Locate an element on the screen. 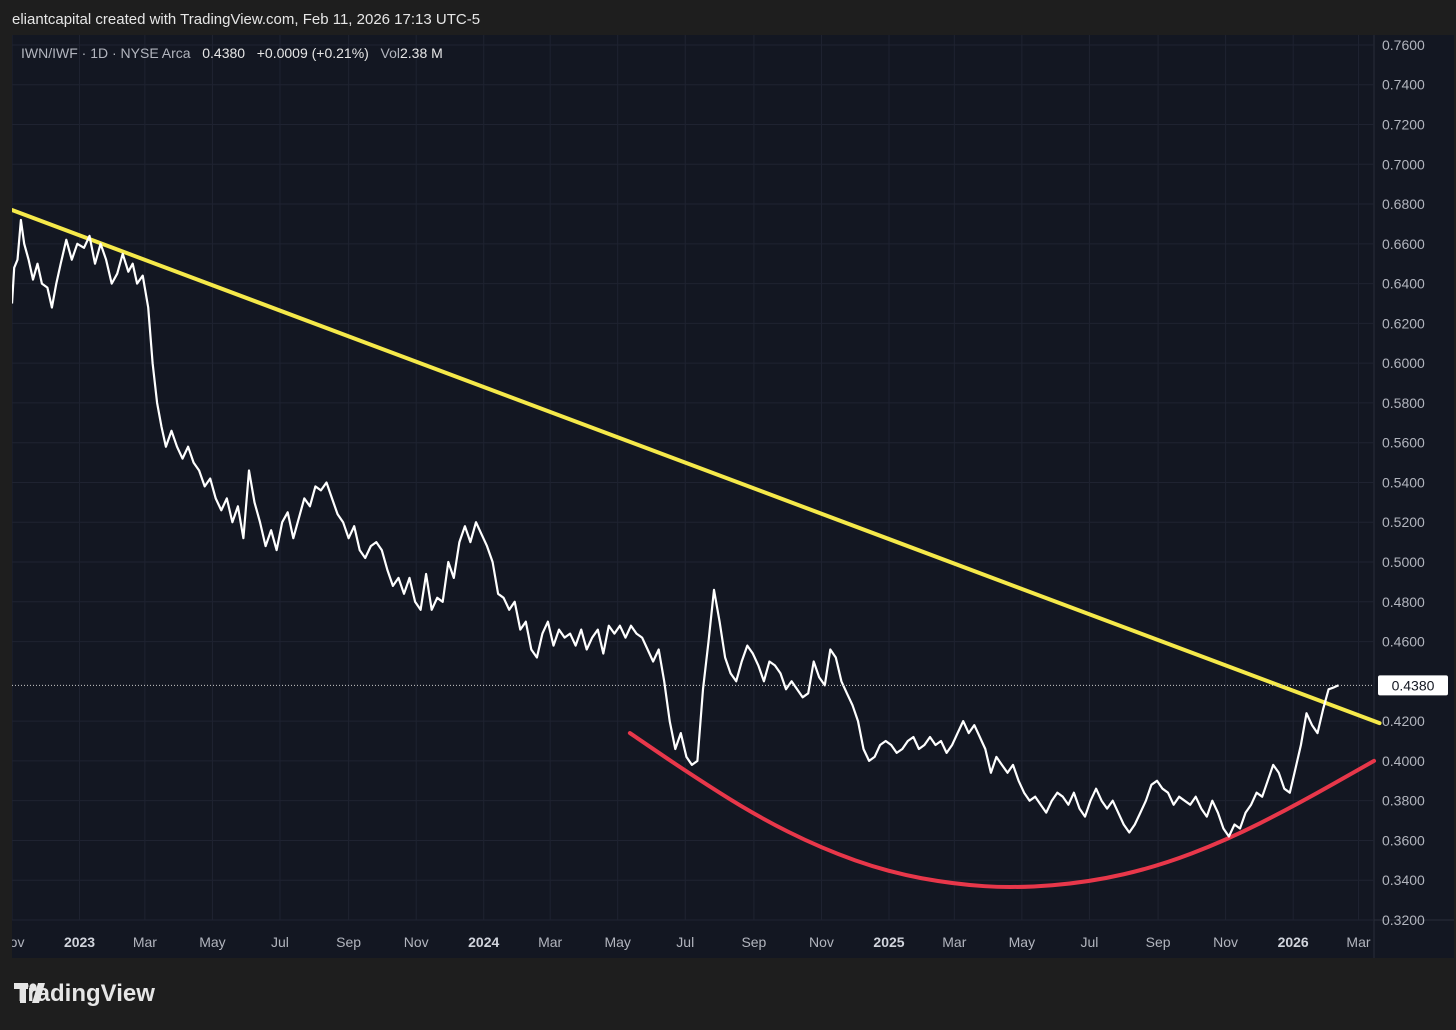  legend-volume-label: Vol is located at coordinates (390, 53).